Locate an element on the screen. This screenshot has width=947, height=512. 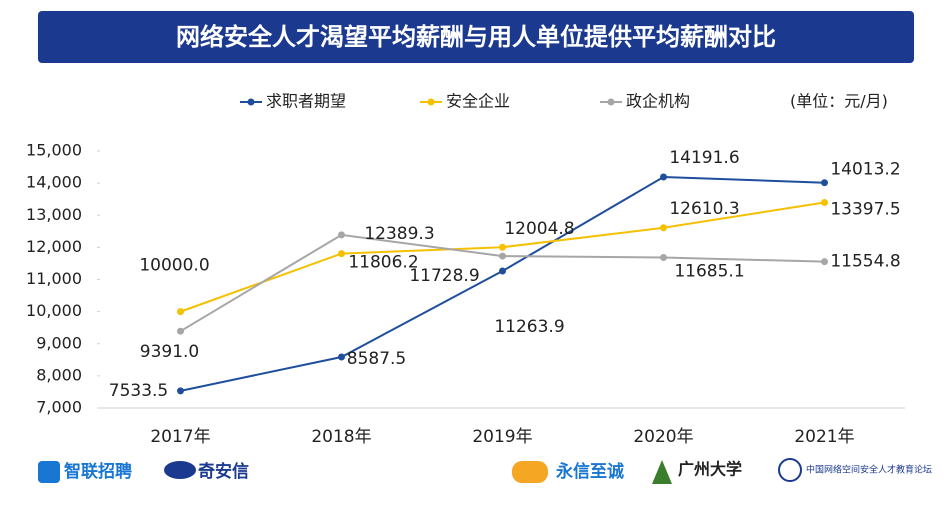
data-label: 13397.5 is located at coordinates (865, 209).